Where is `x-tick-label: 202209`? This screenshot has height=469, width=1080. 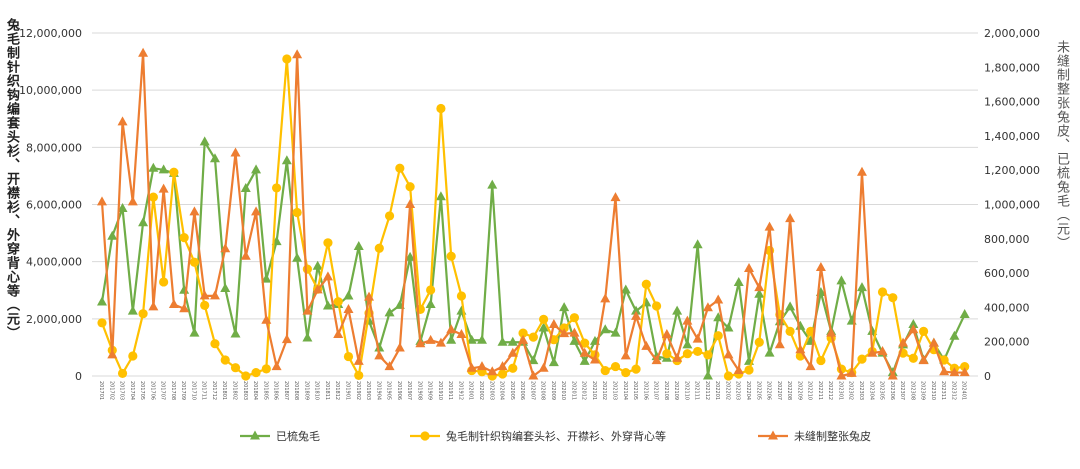 x-tick-label: 202209 is located at coordinates (799, 390).